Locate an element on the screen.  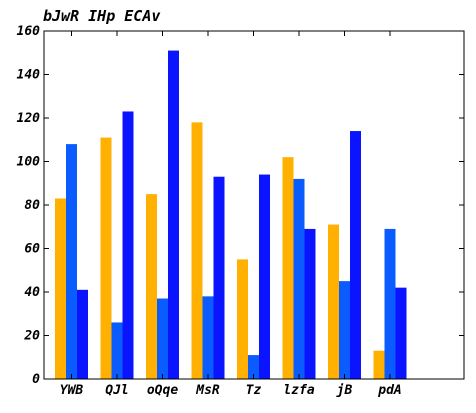
y-tick-label-20: 20 is located at coordinates (31, 336).